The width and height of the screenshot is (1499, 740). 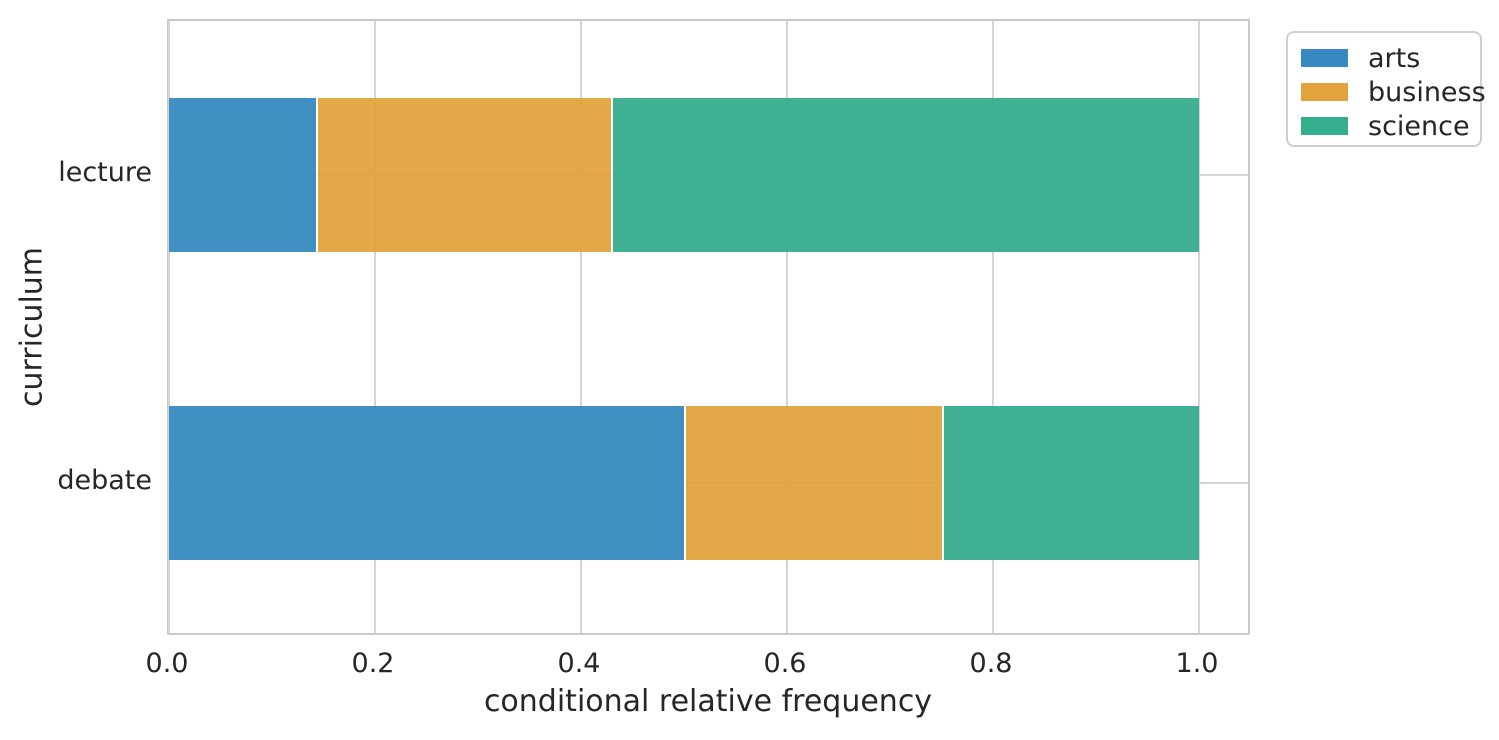 What do you see at coordinates (1324, 92) in the screenshot?
I see `business-swatch-icon` at bounding box center [1324, 92].